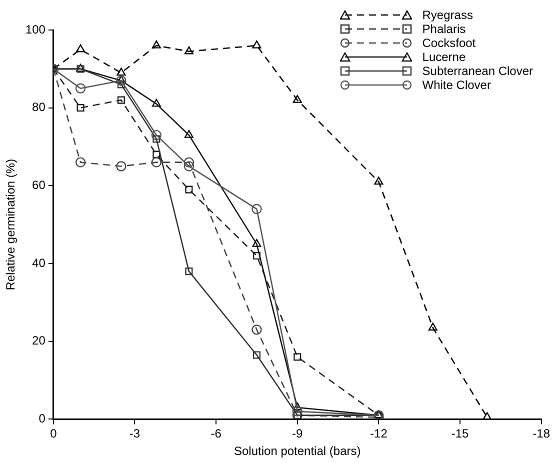  What do you see at coordinates (54, 433) in the screenshot?
I see `x-tick-label: 0` at bounding box center [54, 433].